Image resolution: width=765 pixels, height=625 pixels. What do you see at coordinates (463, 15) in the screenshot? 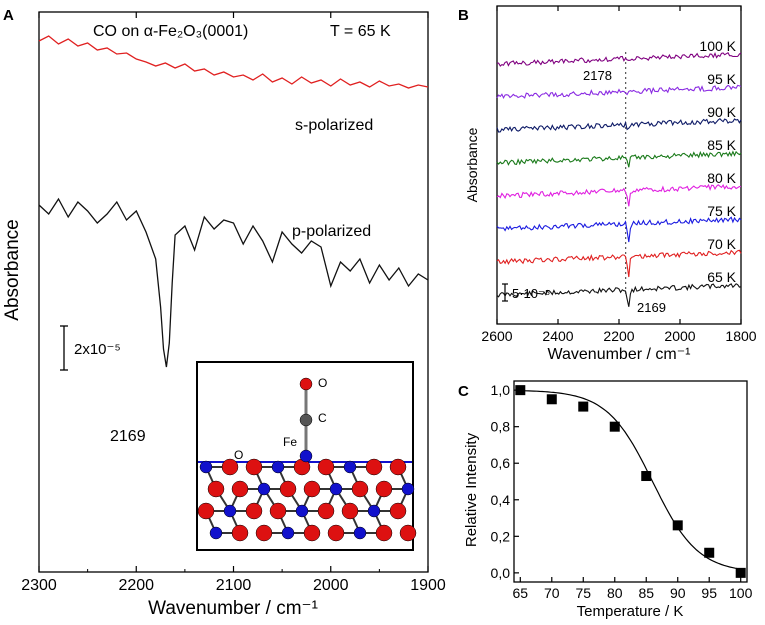
I see `panel-label-b: B` at bounding box center [463, 15].